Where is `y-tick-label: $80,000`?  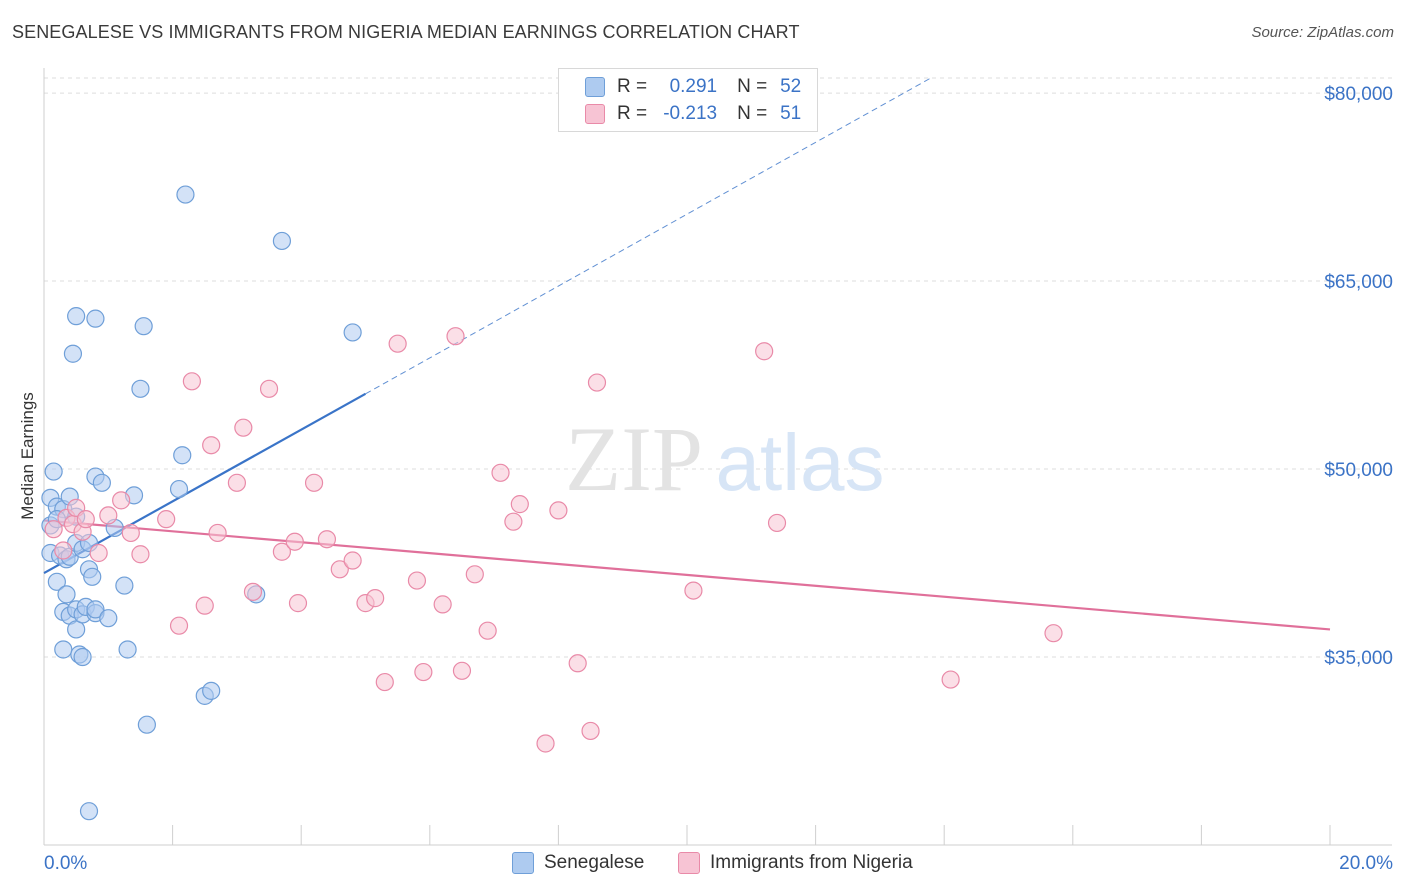 y-tick-label: $80,000 is located at coordinates (1358, 94).